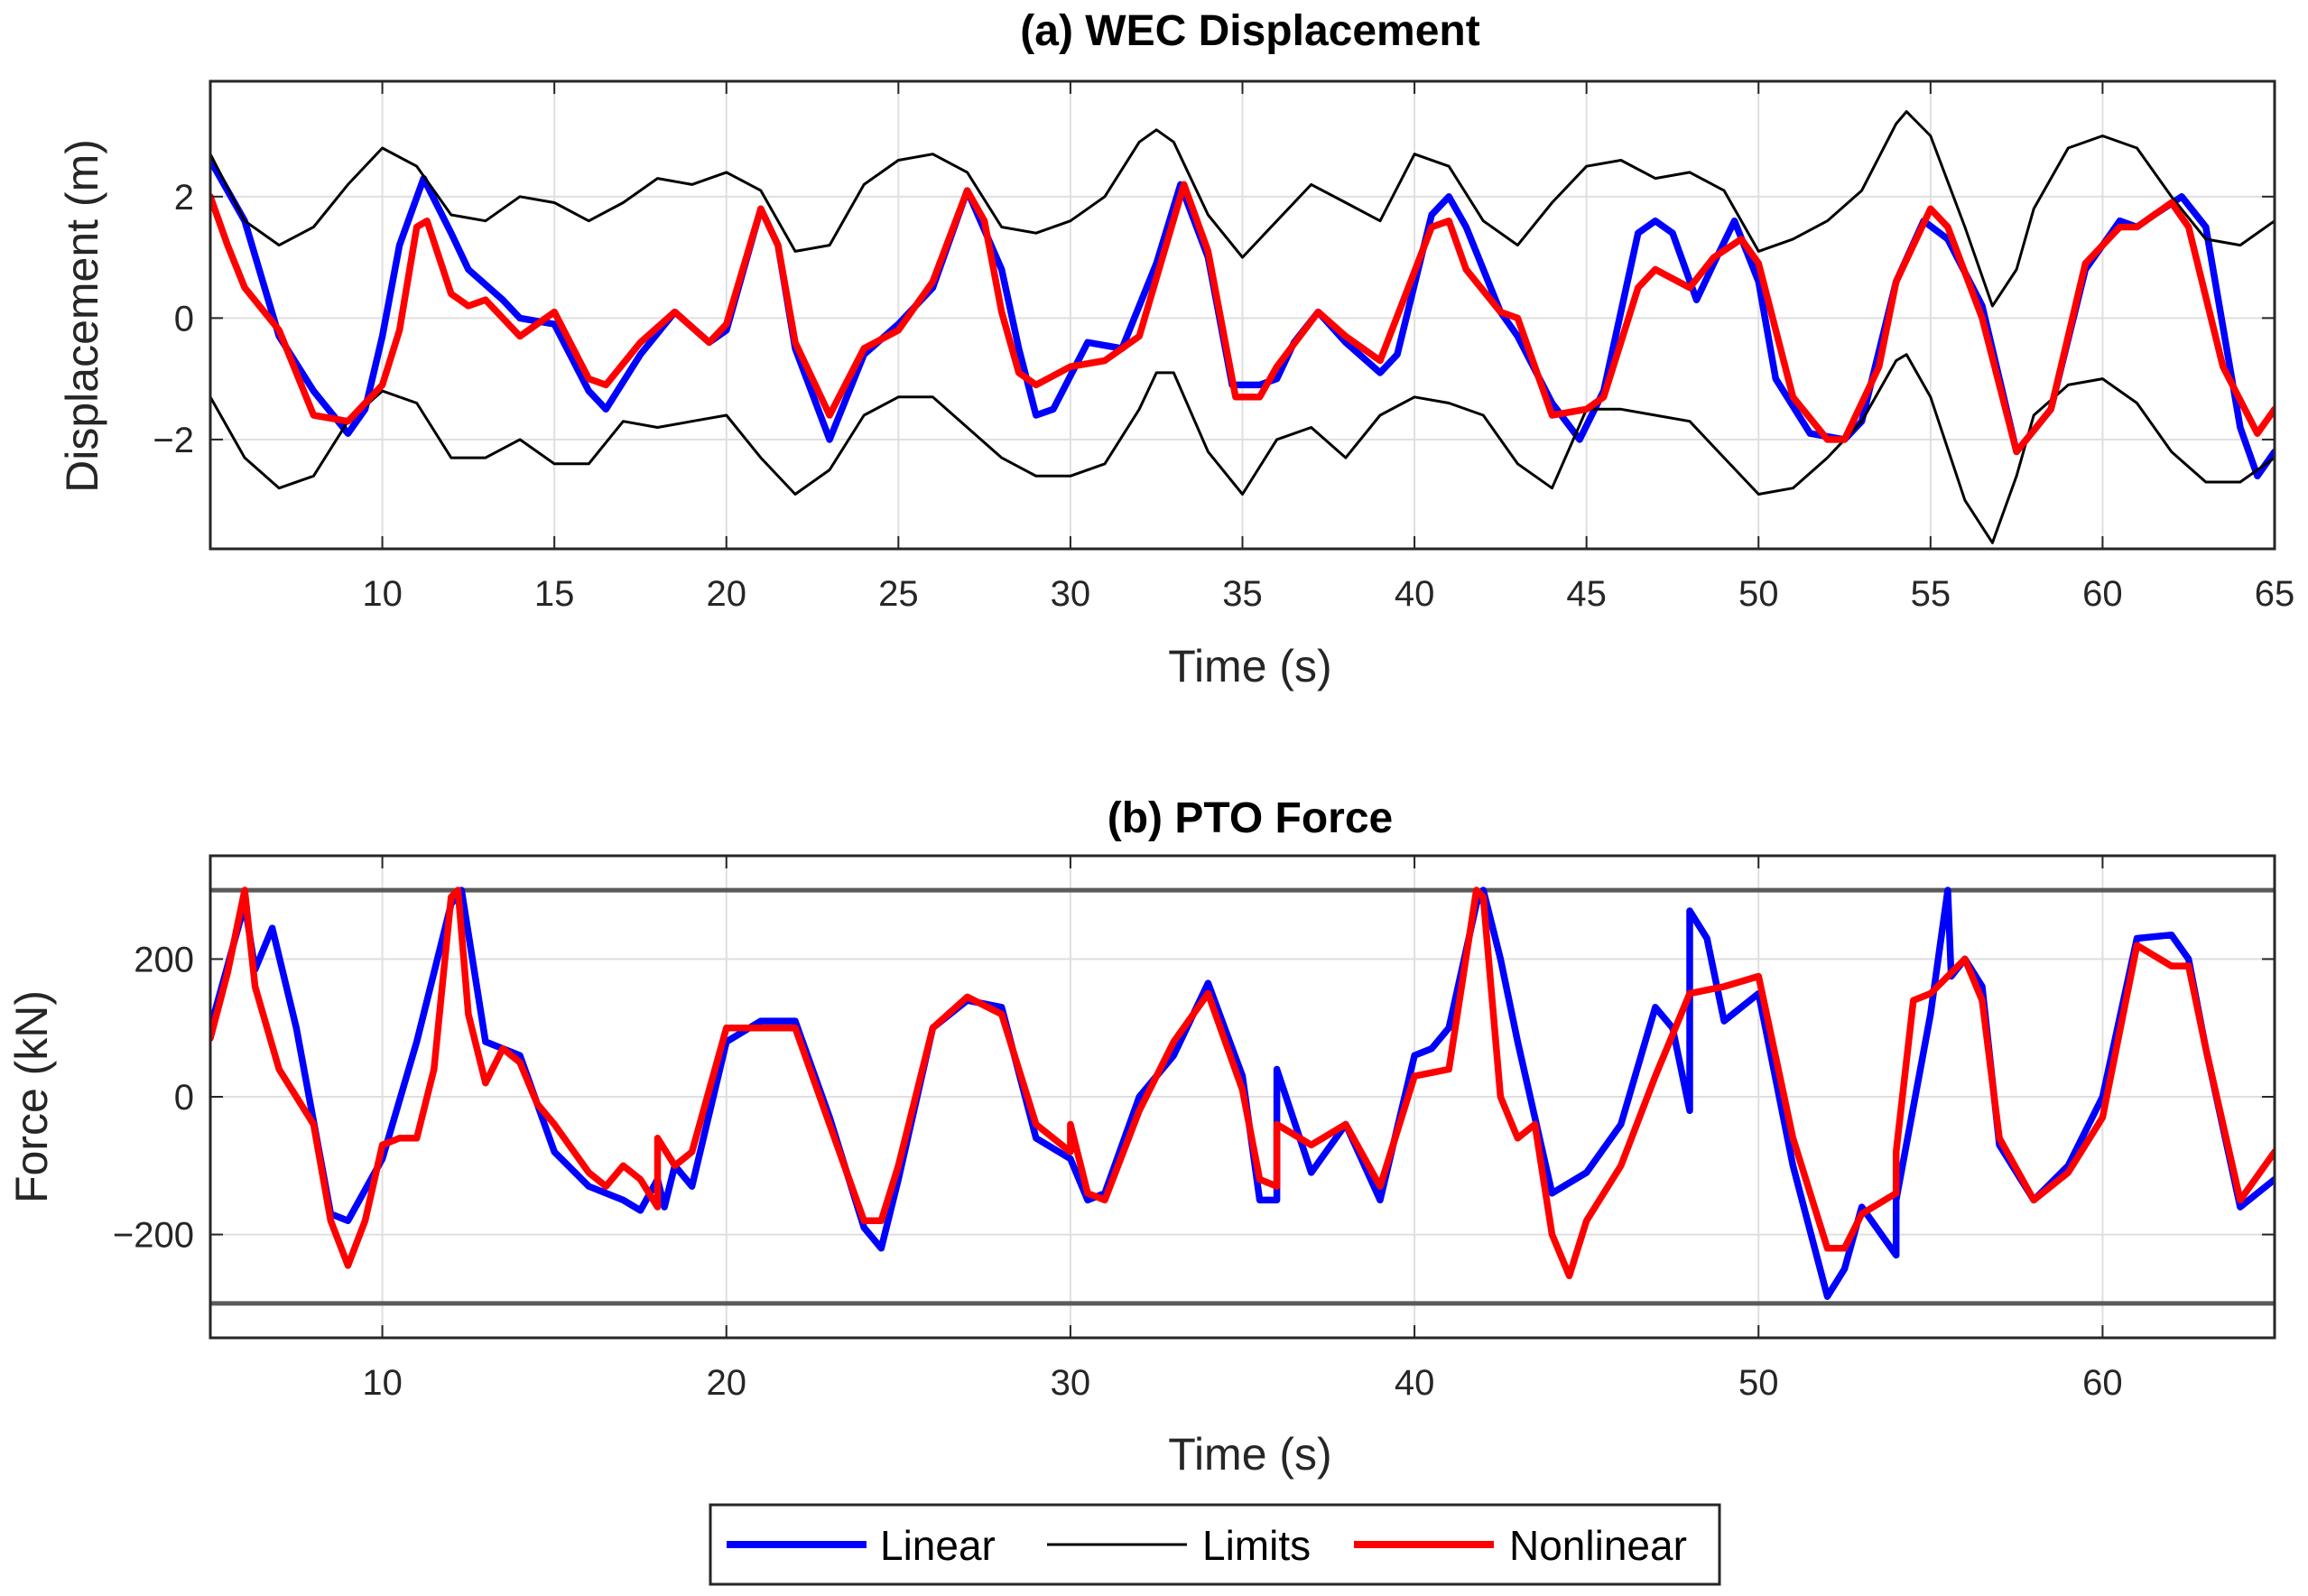  Describe the element at coordinates (1256, 1545) in the screenshot. I see `legend-label-limits: Limits` at that location.